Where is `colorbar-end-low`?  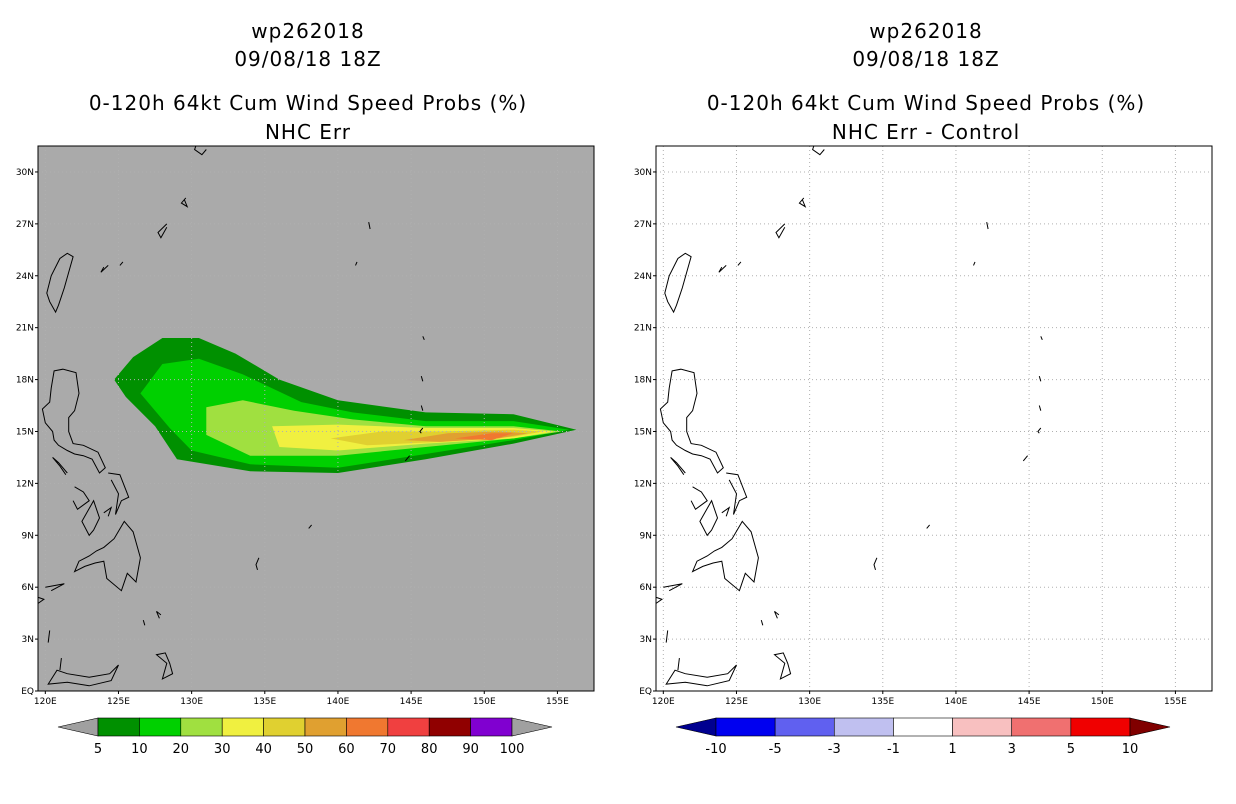 colorbar-end-low is located at coordinates (696, 727).